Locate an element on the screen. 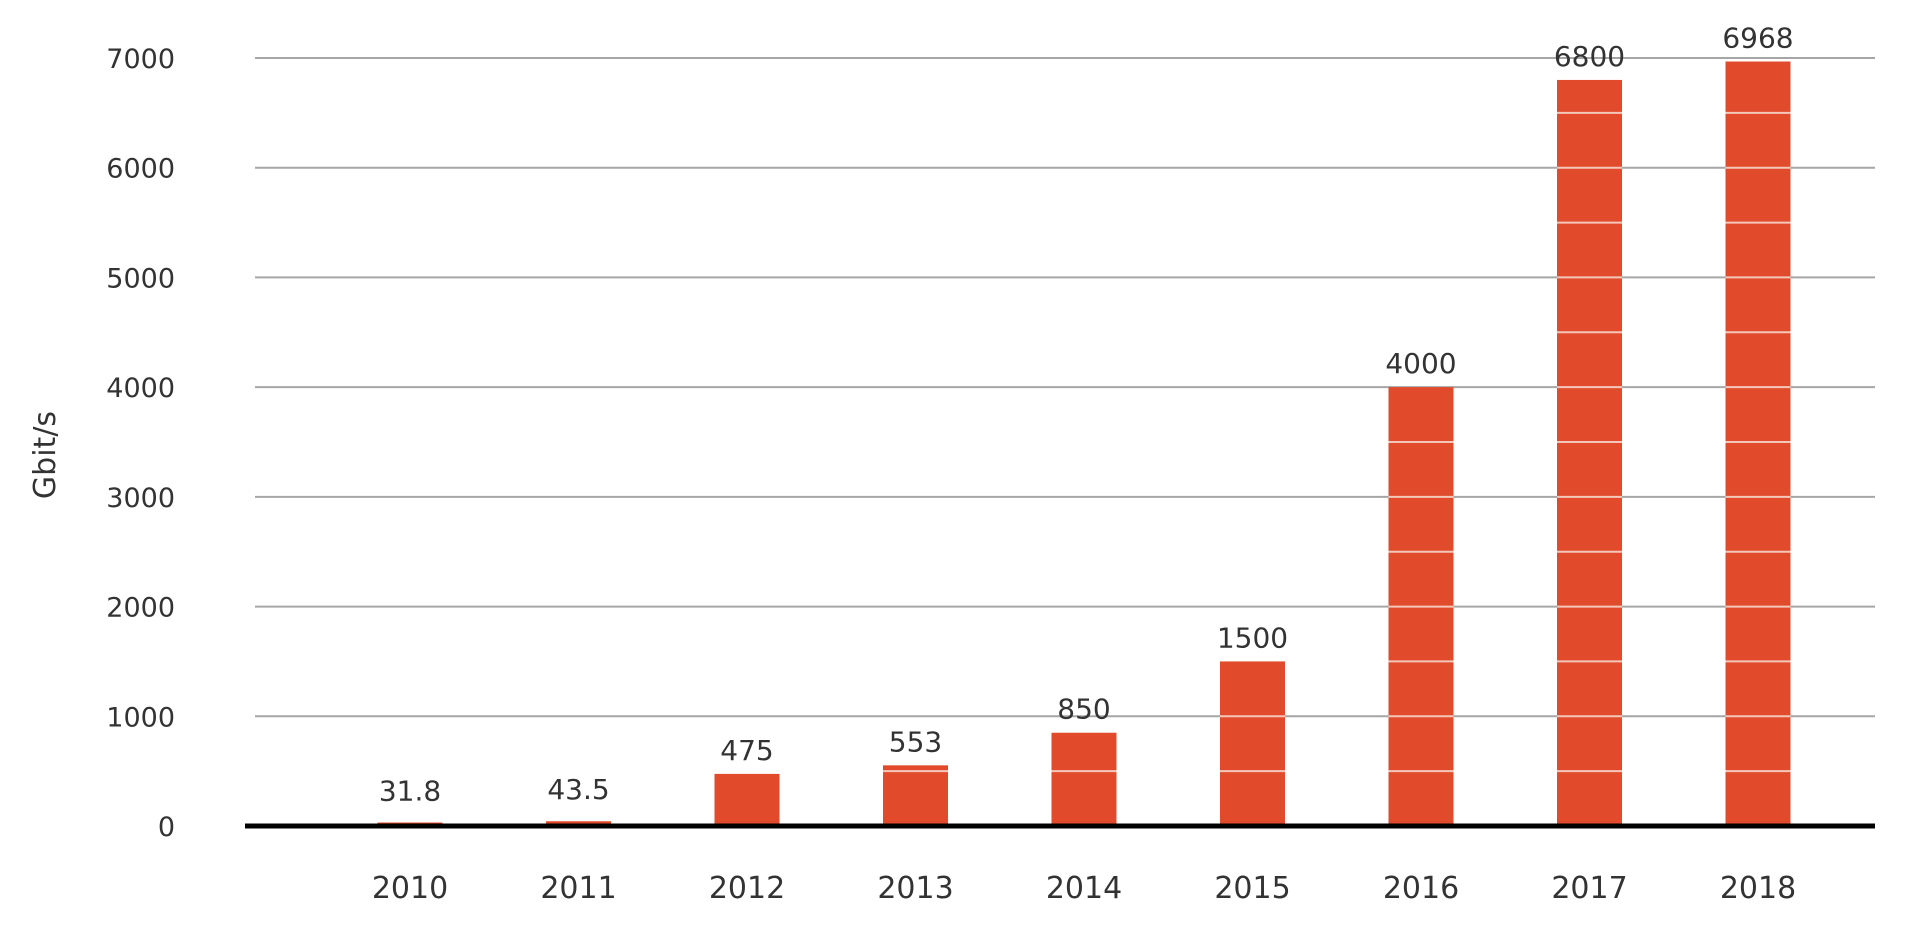  data-label: 31.8 is located at coordinates (410, 791).